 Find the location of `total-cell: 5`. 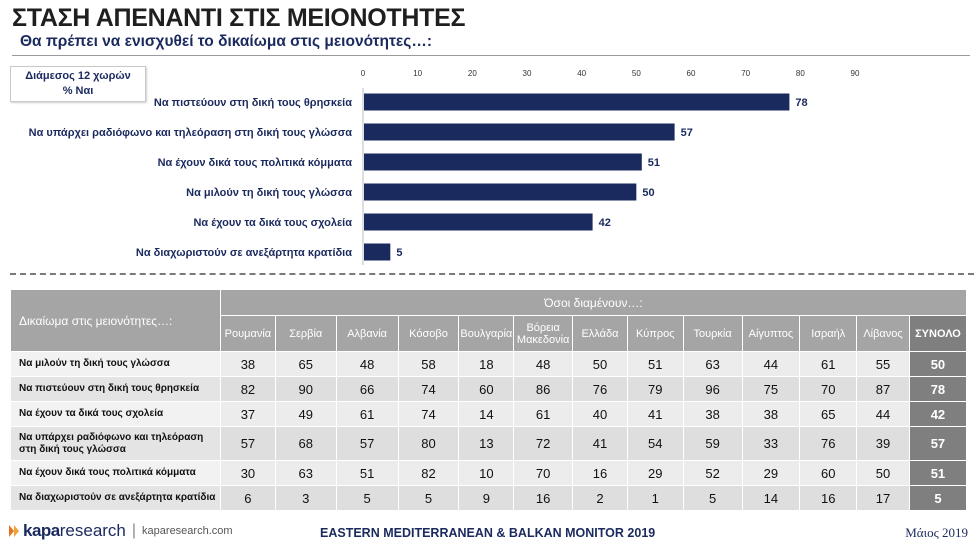

total-cell: 5 is located at coordinates (938, 498).